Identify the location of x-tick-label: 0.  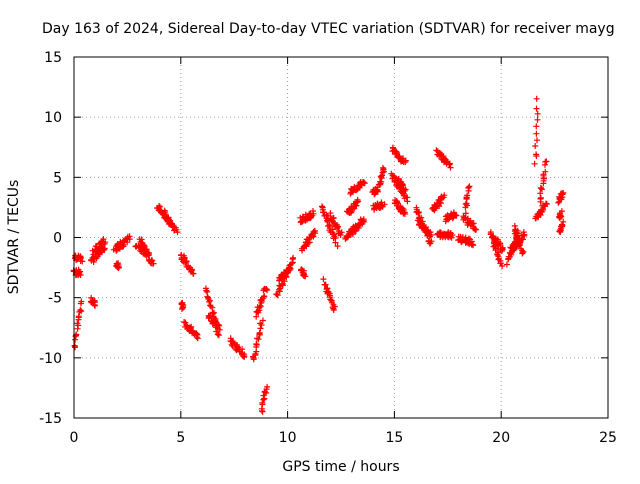
(74, 438).